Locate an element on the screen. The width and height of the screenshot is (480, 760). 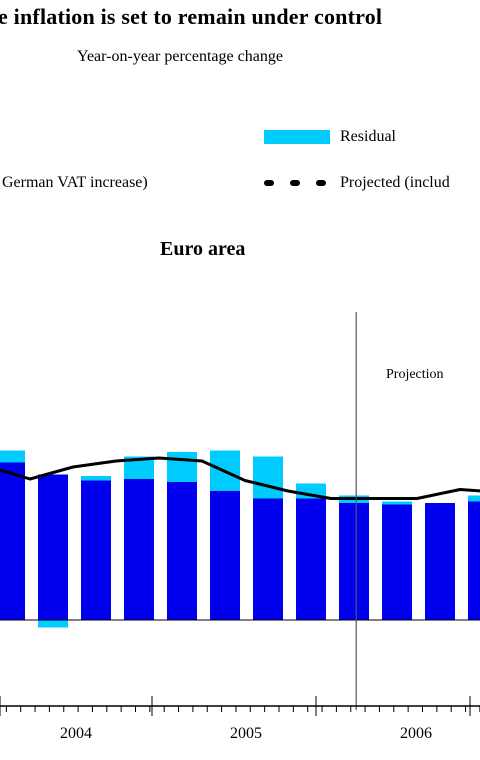
legend-residual: Residual is located at coordinates (330, 137).